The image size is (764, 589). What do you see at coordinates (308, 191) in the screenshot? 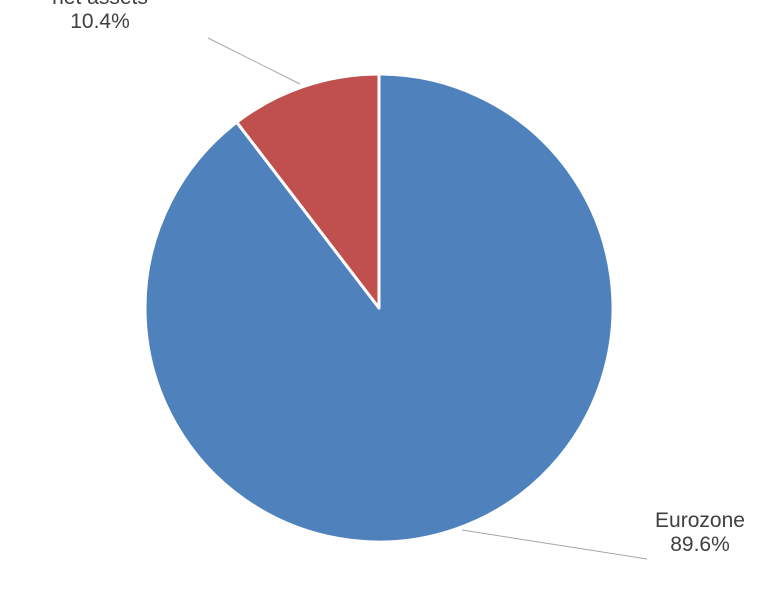
I see `pie-slice-cash-and-other-net-assets` at bounding box center [308, 191].